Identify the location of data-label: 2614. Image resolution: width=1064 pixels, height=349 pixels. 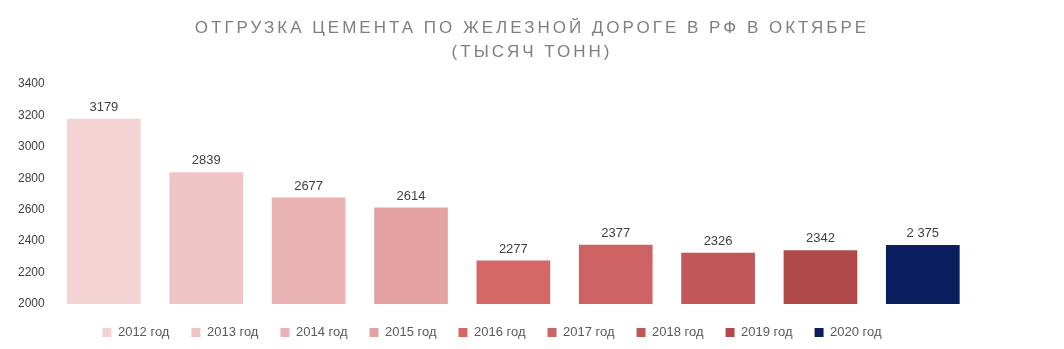
(411, 195).